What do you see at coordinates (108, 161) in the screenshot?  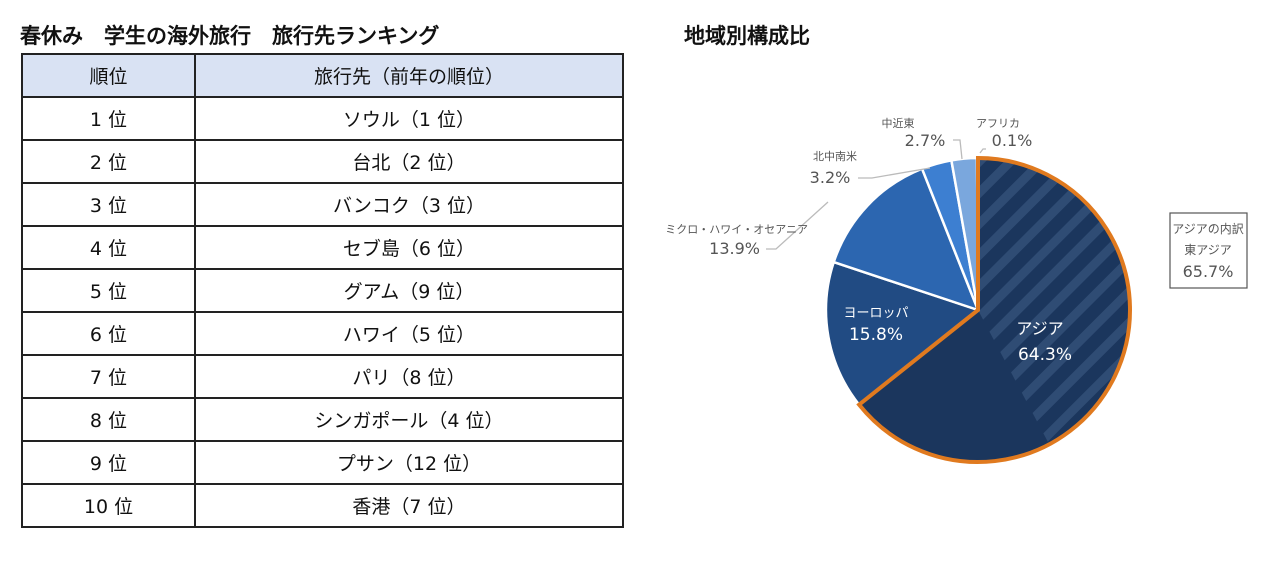 I see `rank-cell: 2 位` at bounding box center [108, 161].